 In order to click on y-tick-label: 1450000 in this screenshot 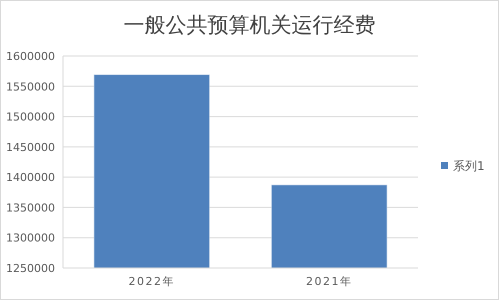, I will do `click(30, 147)`.